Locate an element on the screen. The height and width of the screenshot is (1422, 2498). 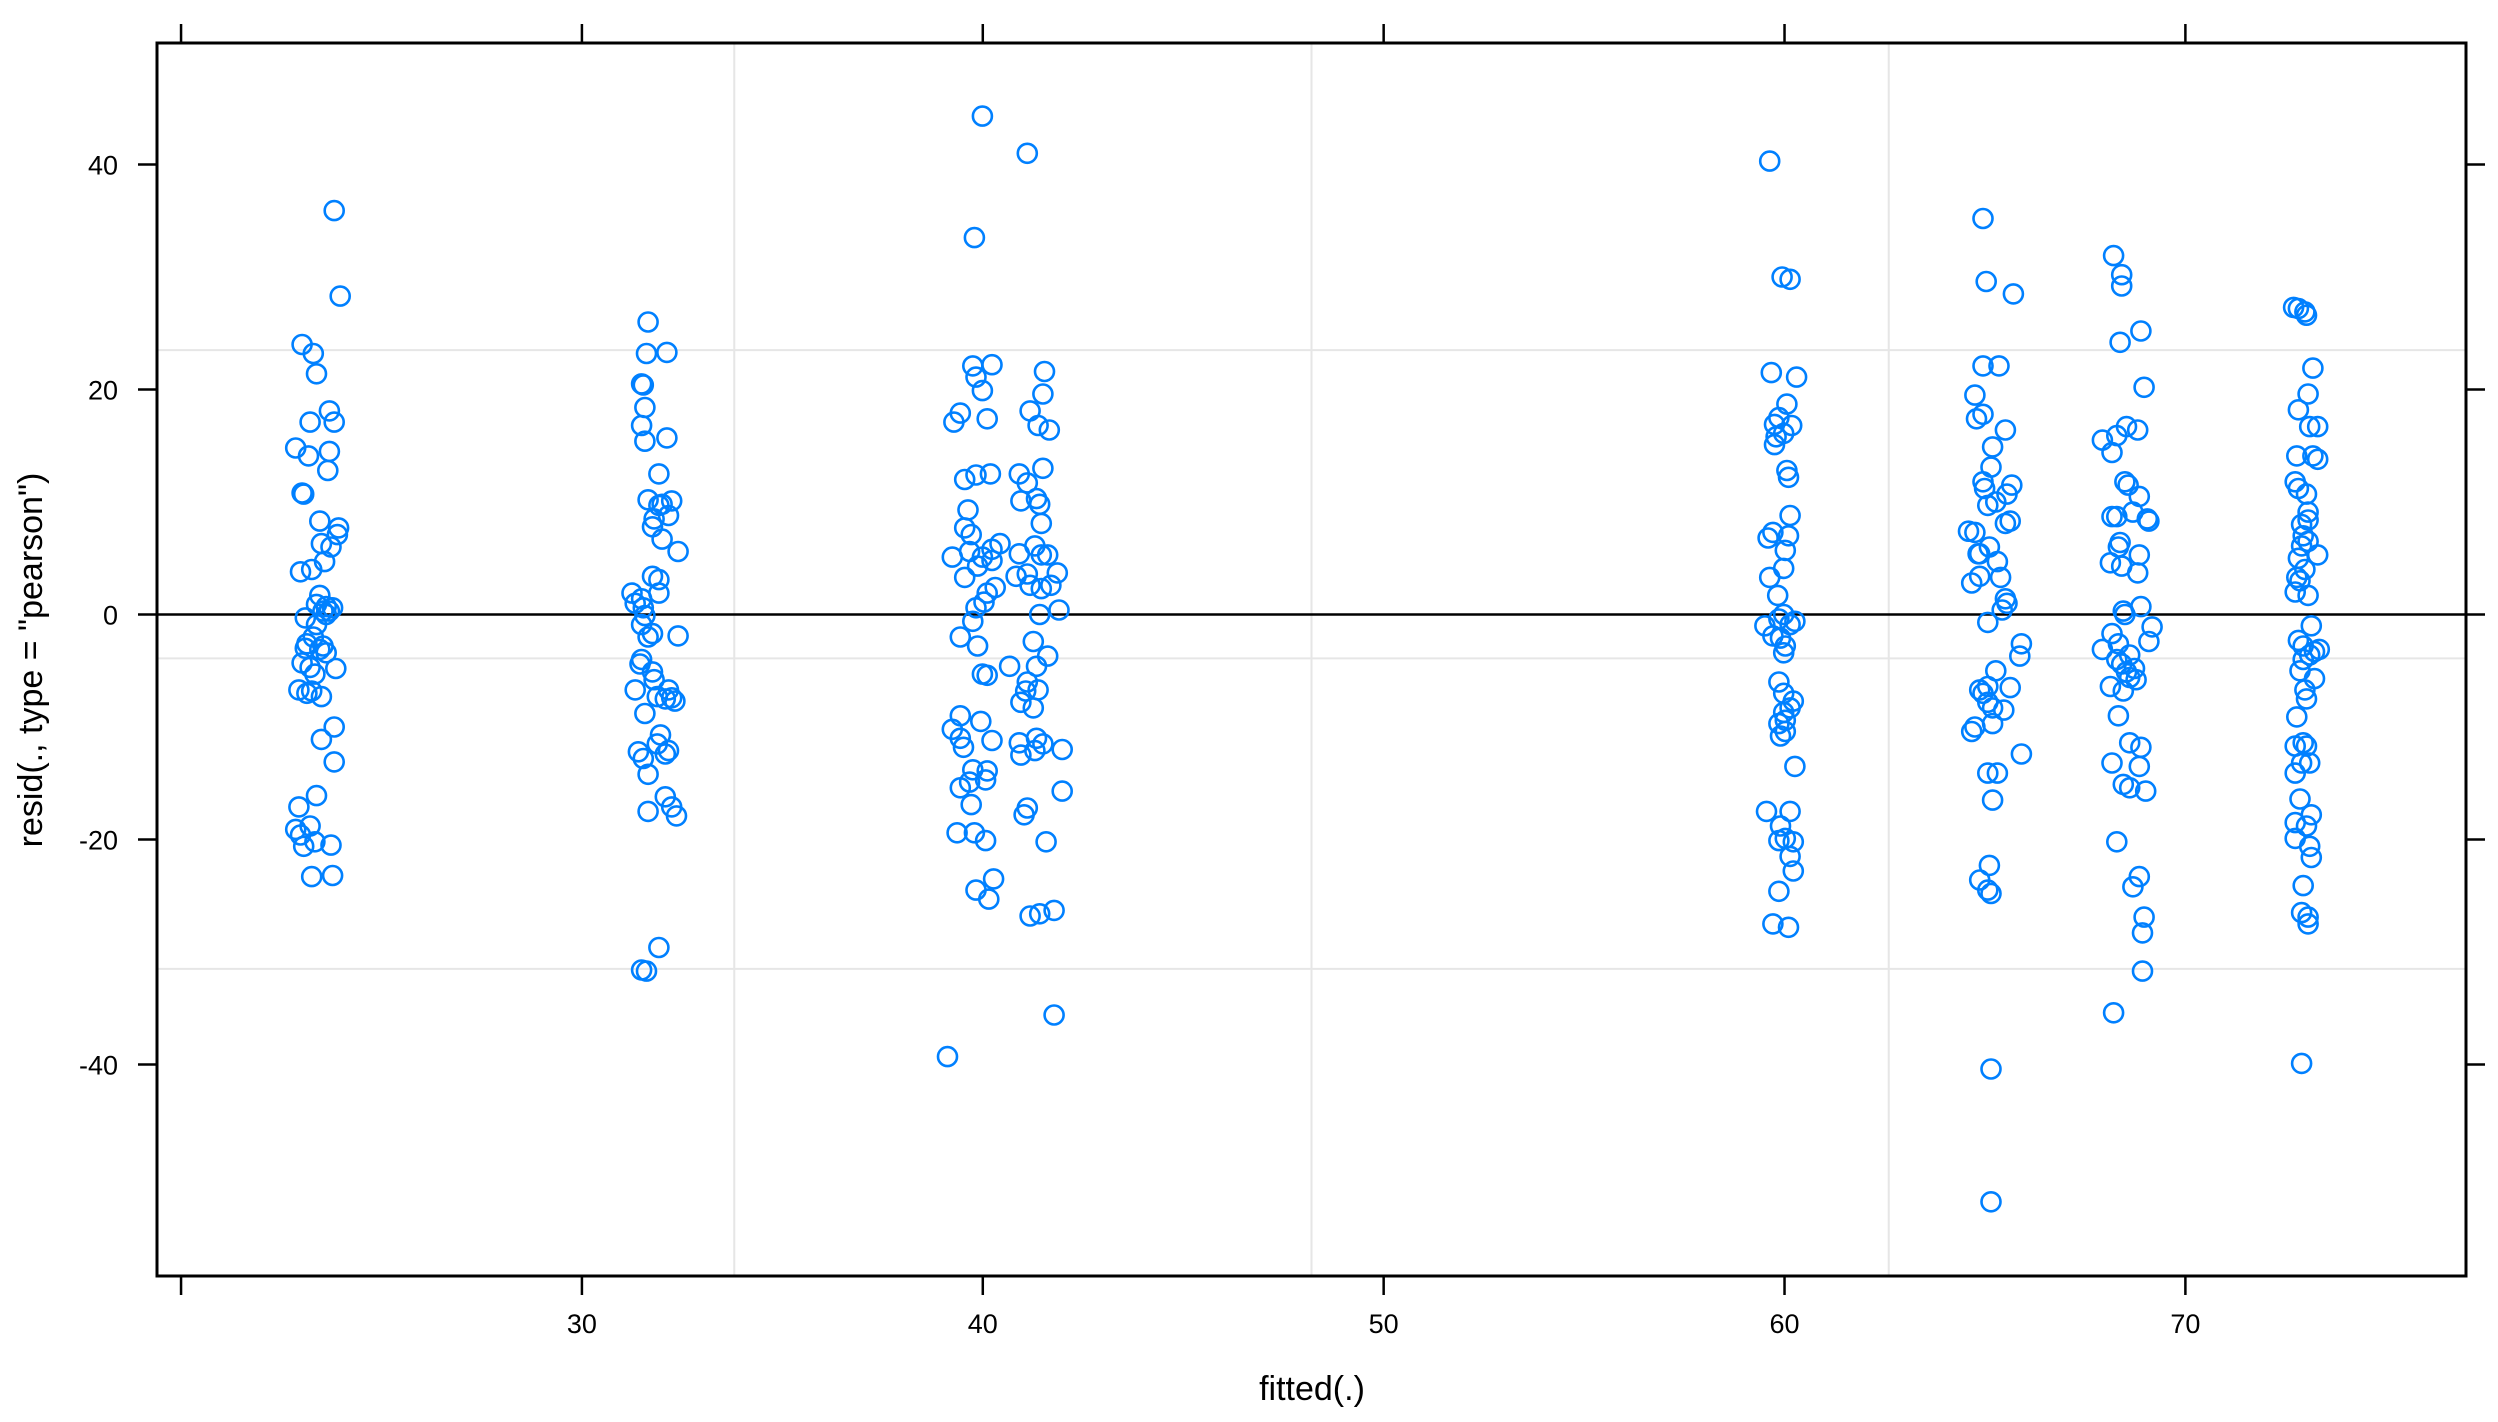
y-tick-label: -40 is located at coordinates (98, 1066).